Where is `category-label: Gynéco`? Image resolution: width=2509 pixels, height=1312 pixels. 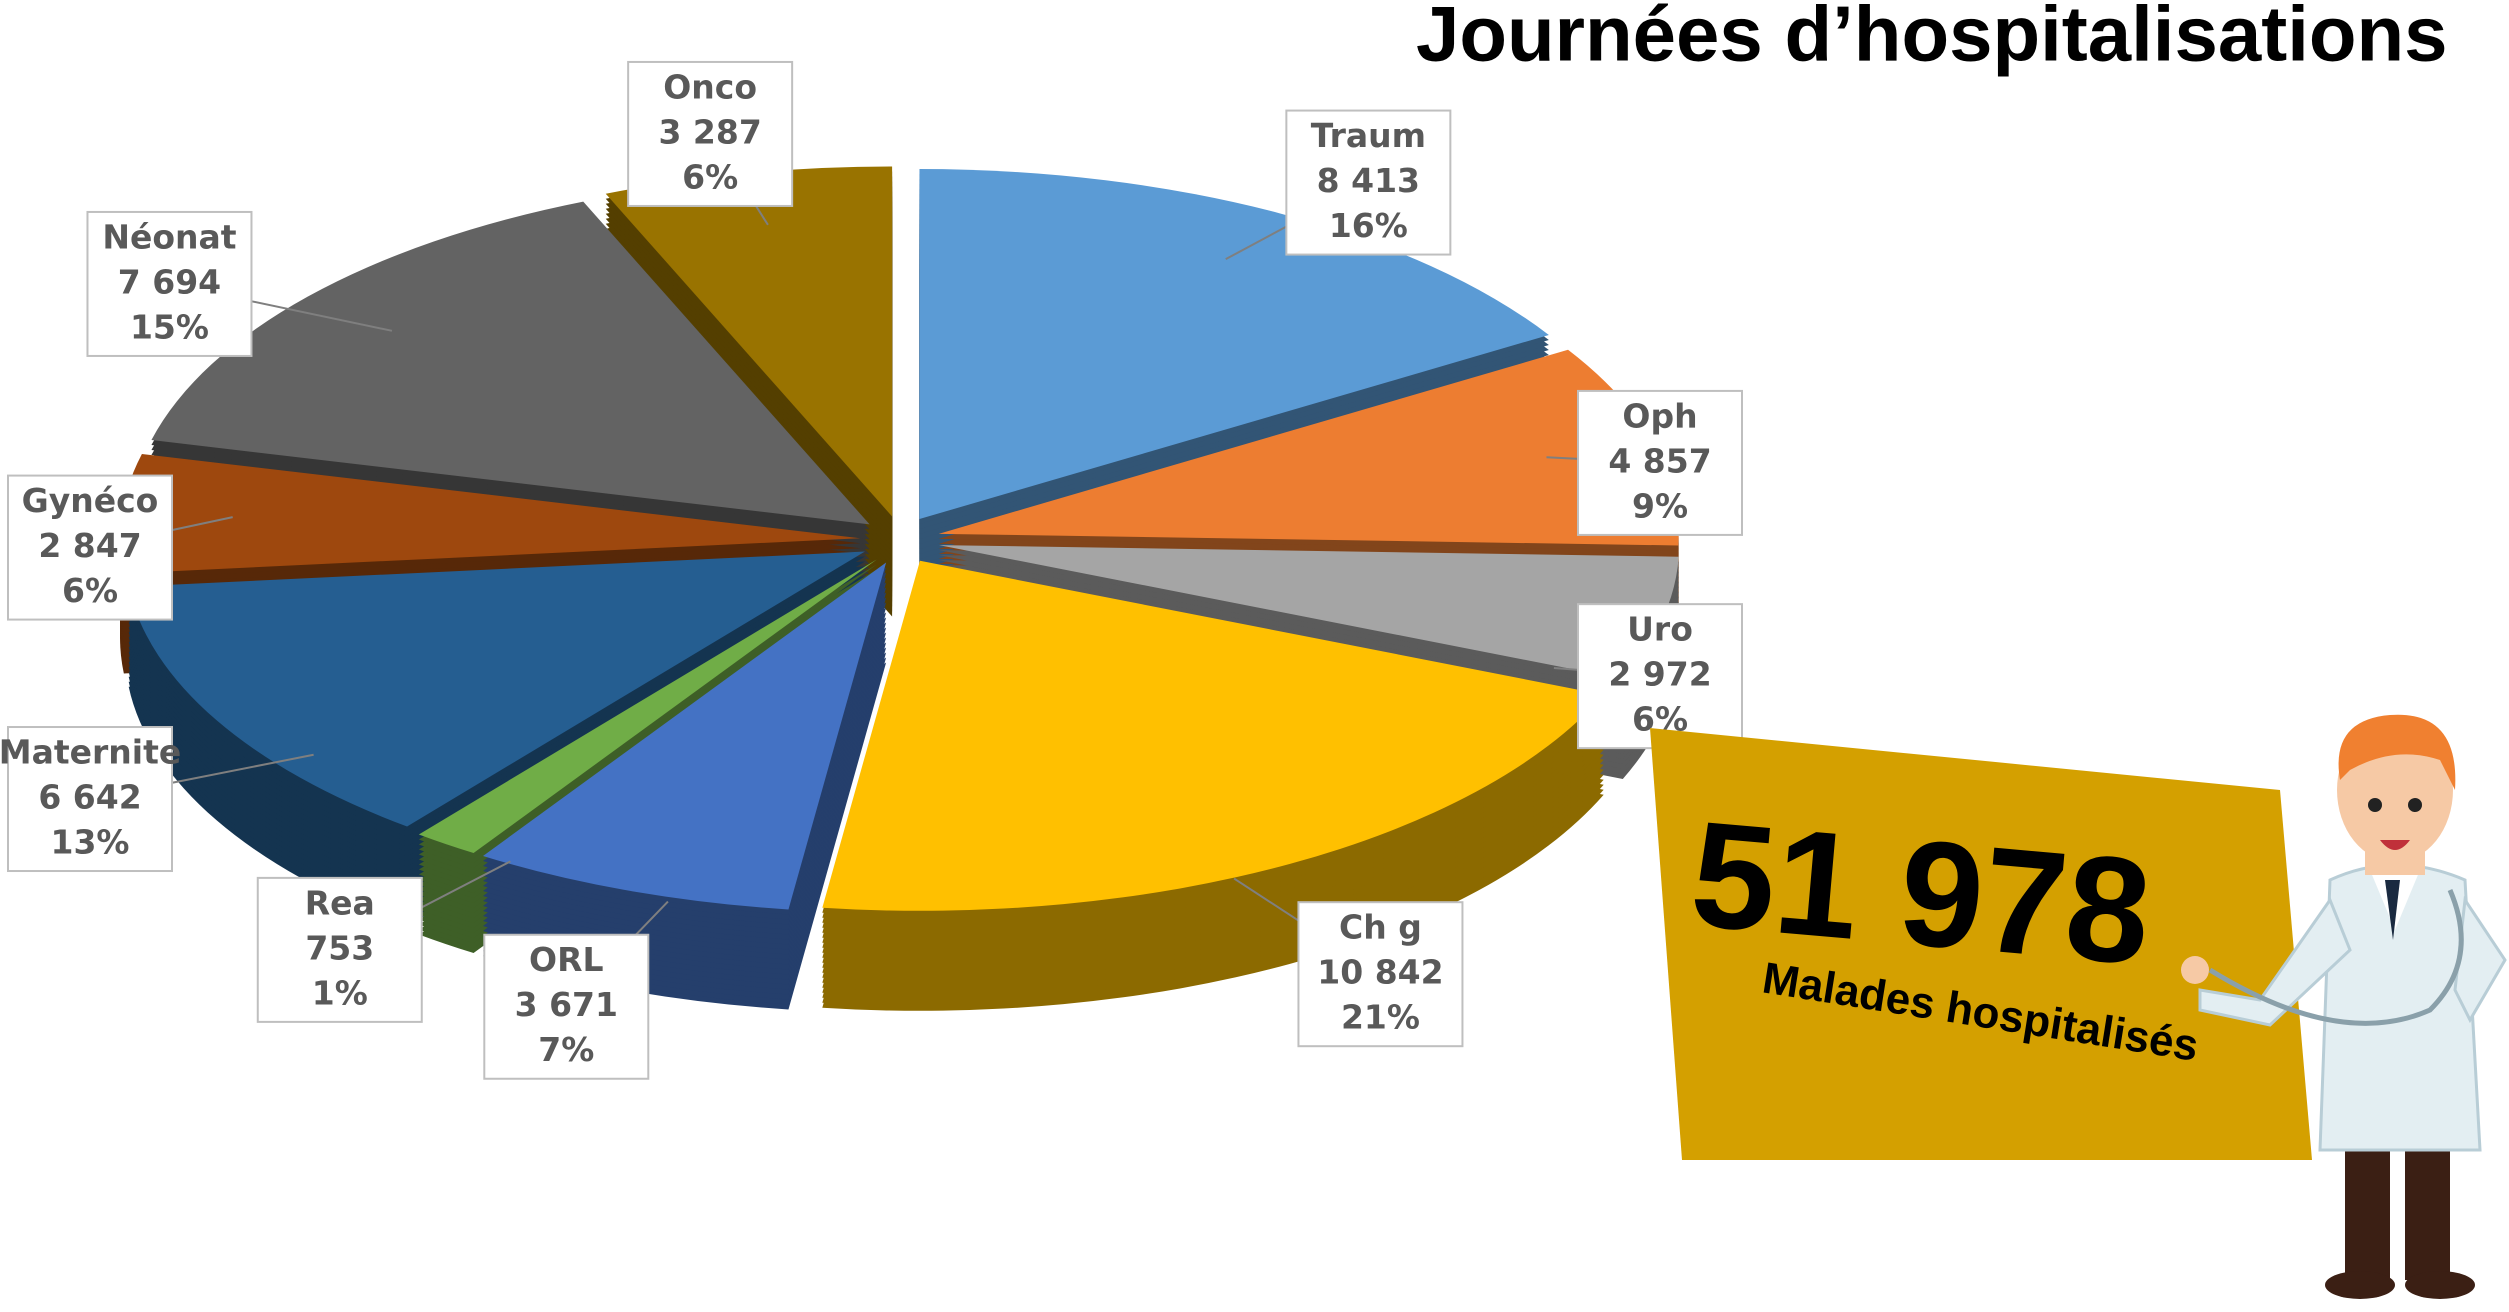
category-label: Gynéco is located at coordinates (90, 500).